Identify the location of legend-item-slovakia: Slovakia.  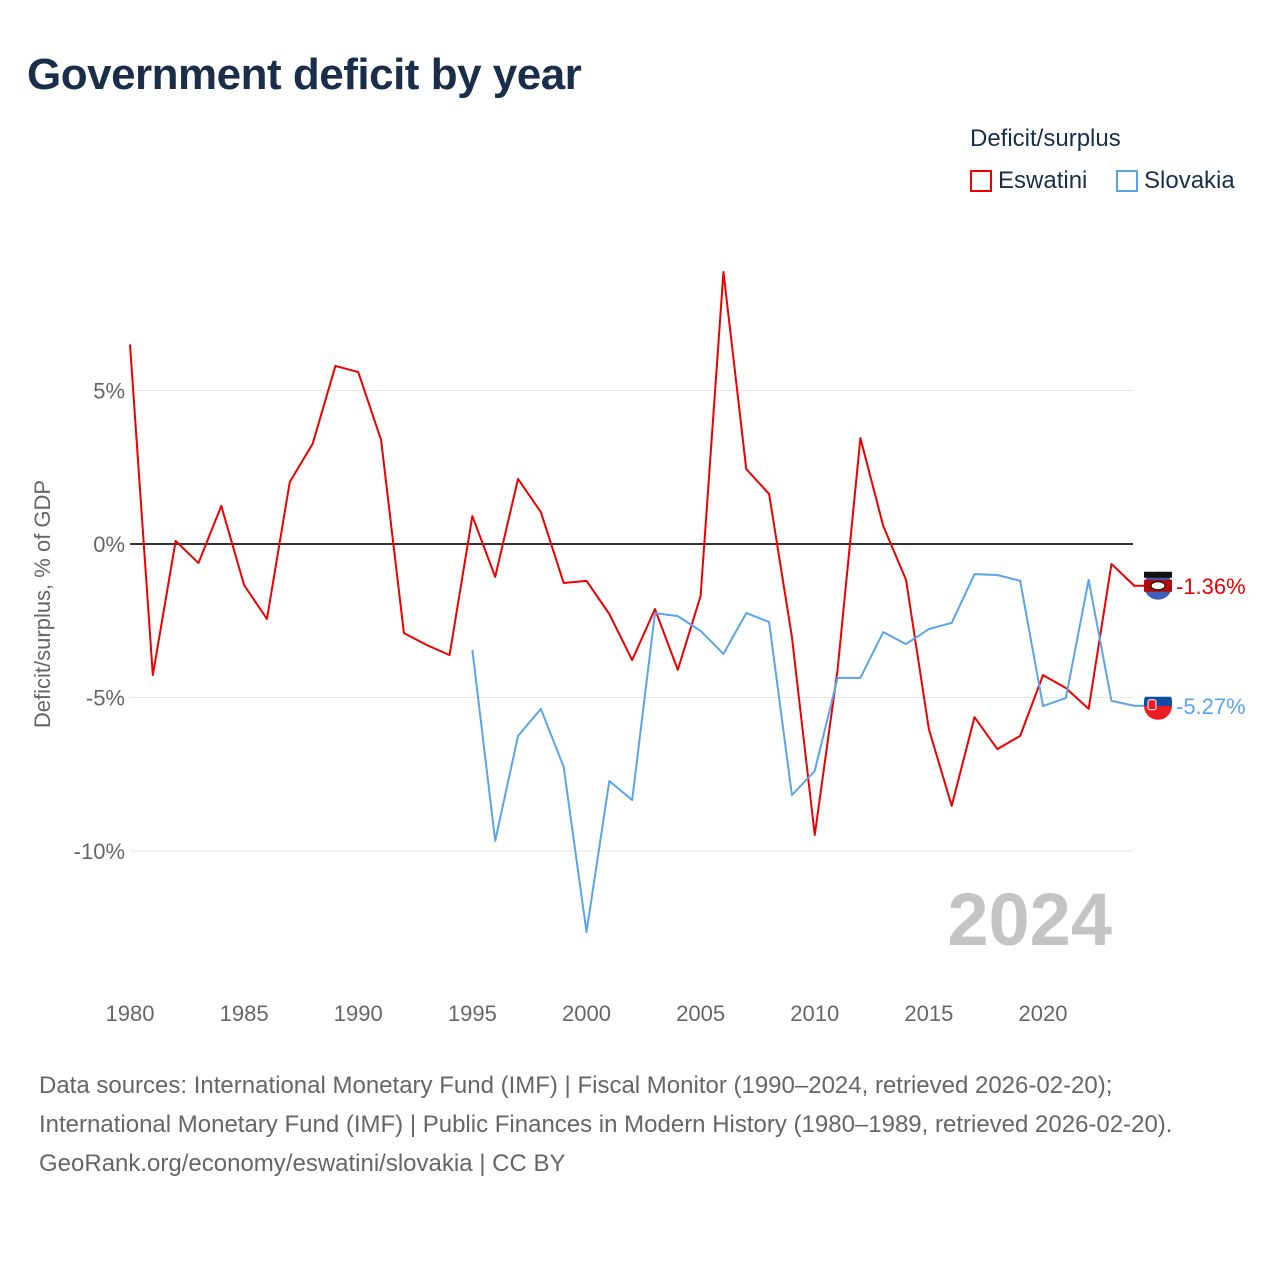
(1175, 181).